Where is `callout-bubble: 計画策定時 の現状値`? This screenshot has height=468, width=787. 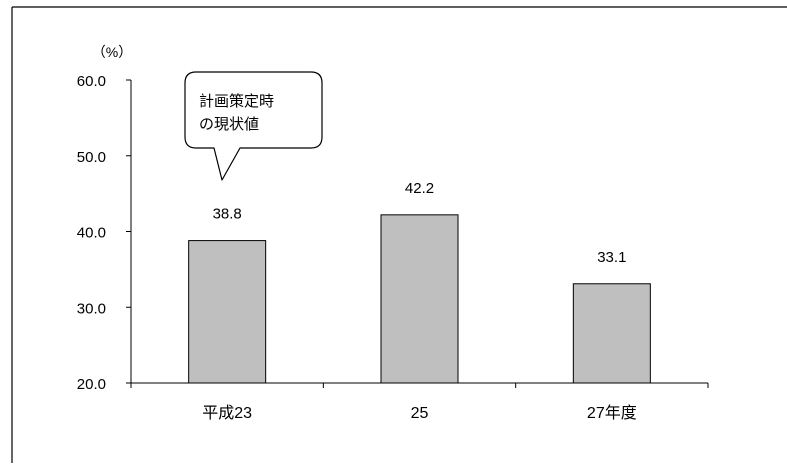 callout-bubble: 計画策定時 の現状値 is located at coordinates (253, 126).